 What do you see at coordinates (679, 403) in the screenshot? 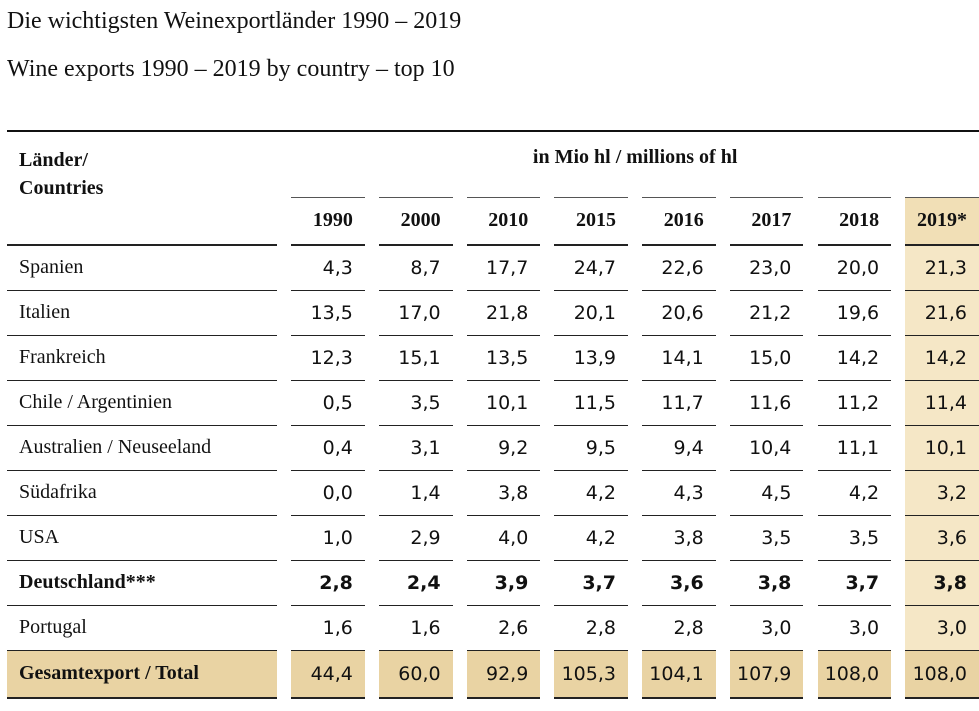
I see `value-cell: 11,7` at bounding box center [679, 403].